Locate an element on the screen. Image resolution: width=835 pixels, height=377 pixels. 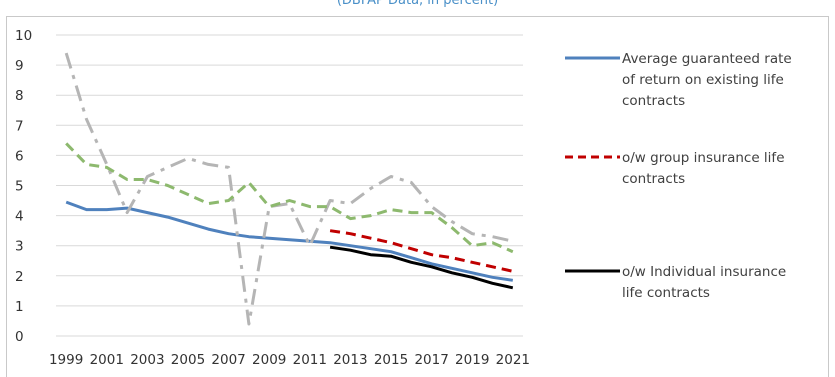
x-tick-label: 2015 is located at coordinates (391, 360).